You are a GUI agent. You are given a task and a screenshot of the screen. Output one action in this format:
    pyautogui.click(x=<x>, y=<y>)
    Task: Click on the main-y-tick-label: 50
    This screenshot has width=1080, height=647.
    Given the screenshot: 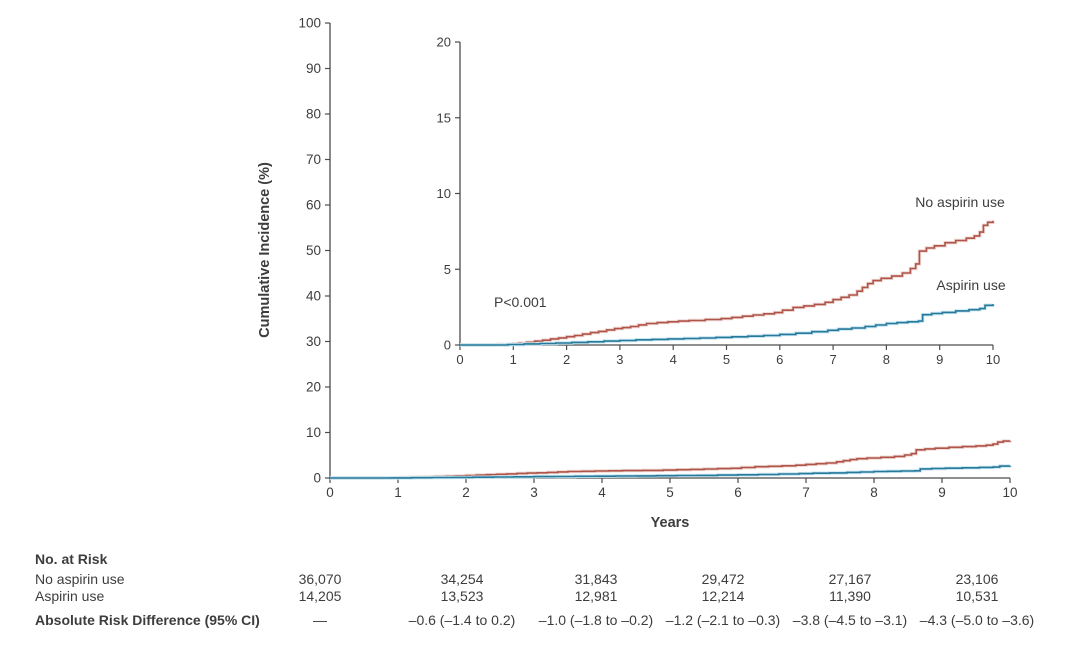 What is the action you would take?
    pyautogui.click(x=313, y=250)
    